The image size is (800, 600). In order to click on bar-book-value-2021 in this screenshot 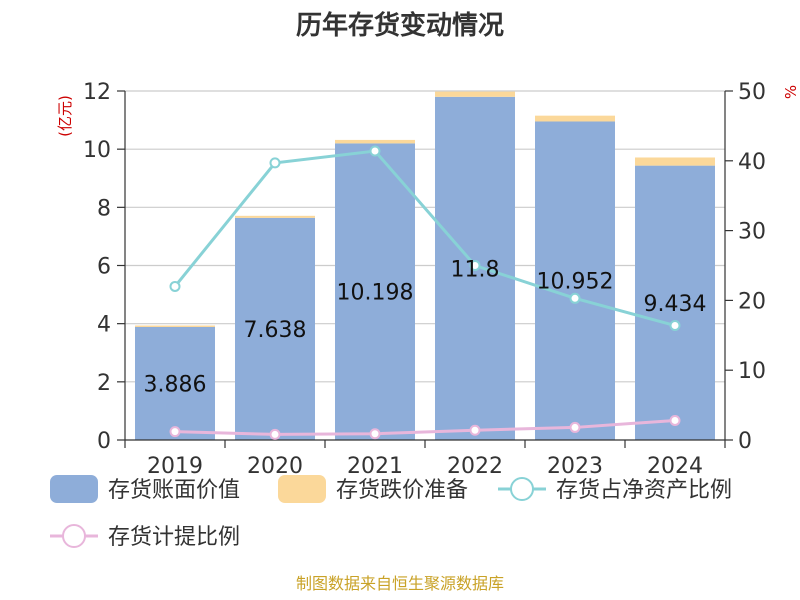, I will do `click(375, 291)`.